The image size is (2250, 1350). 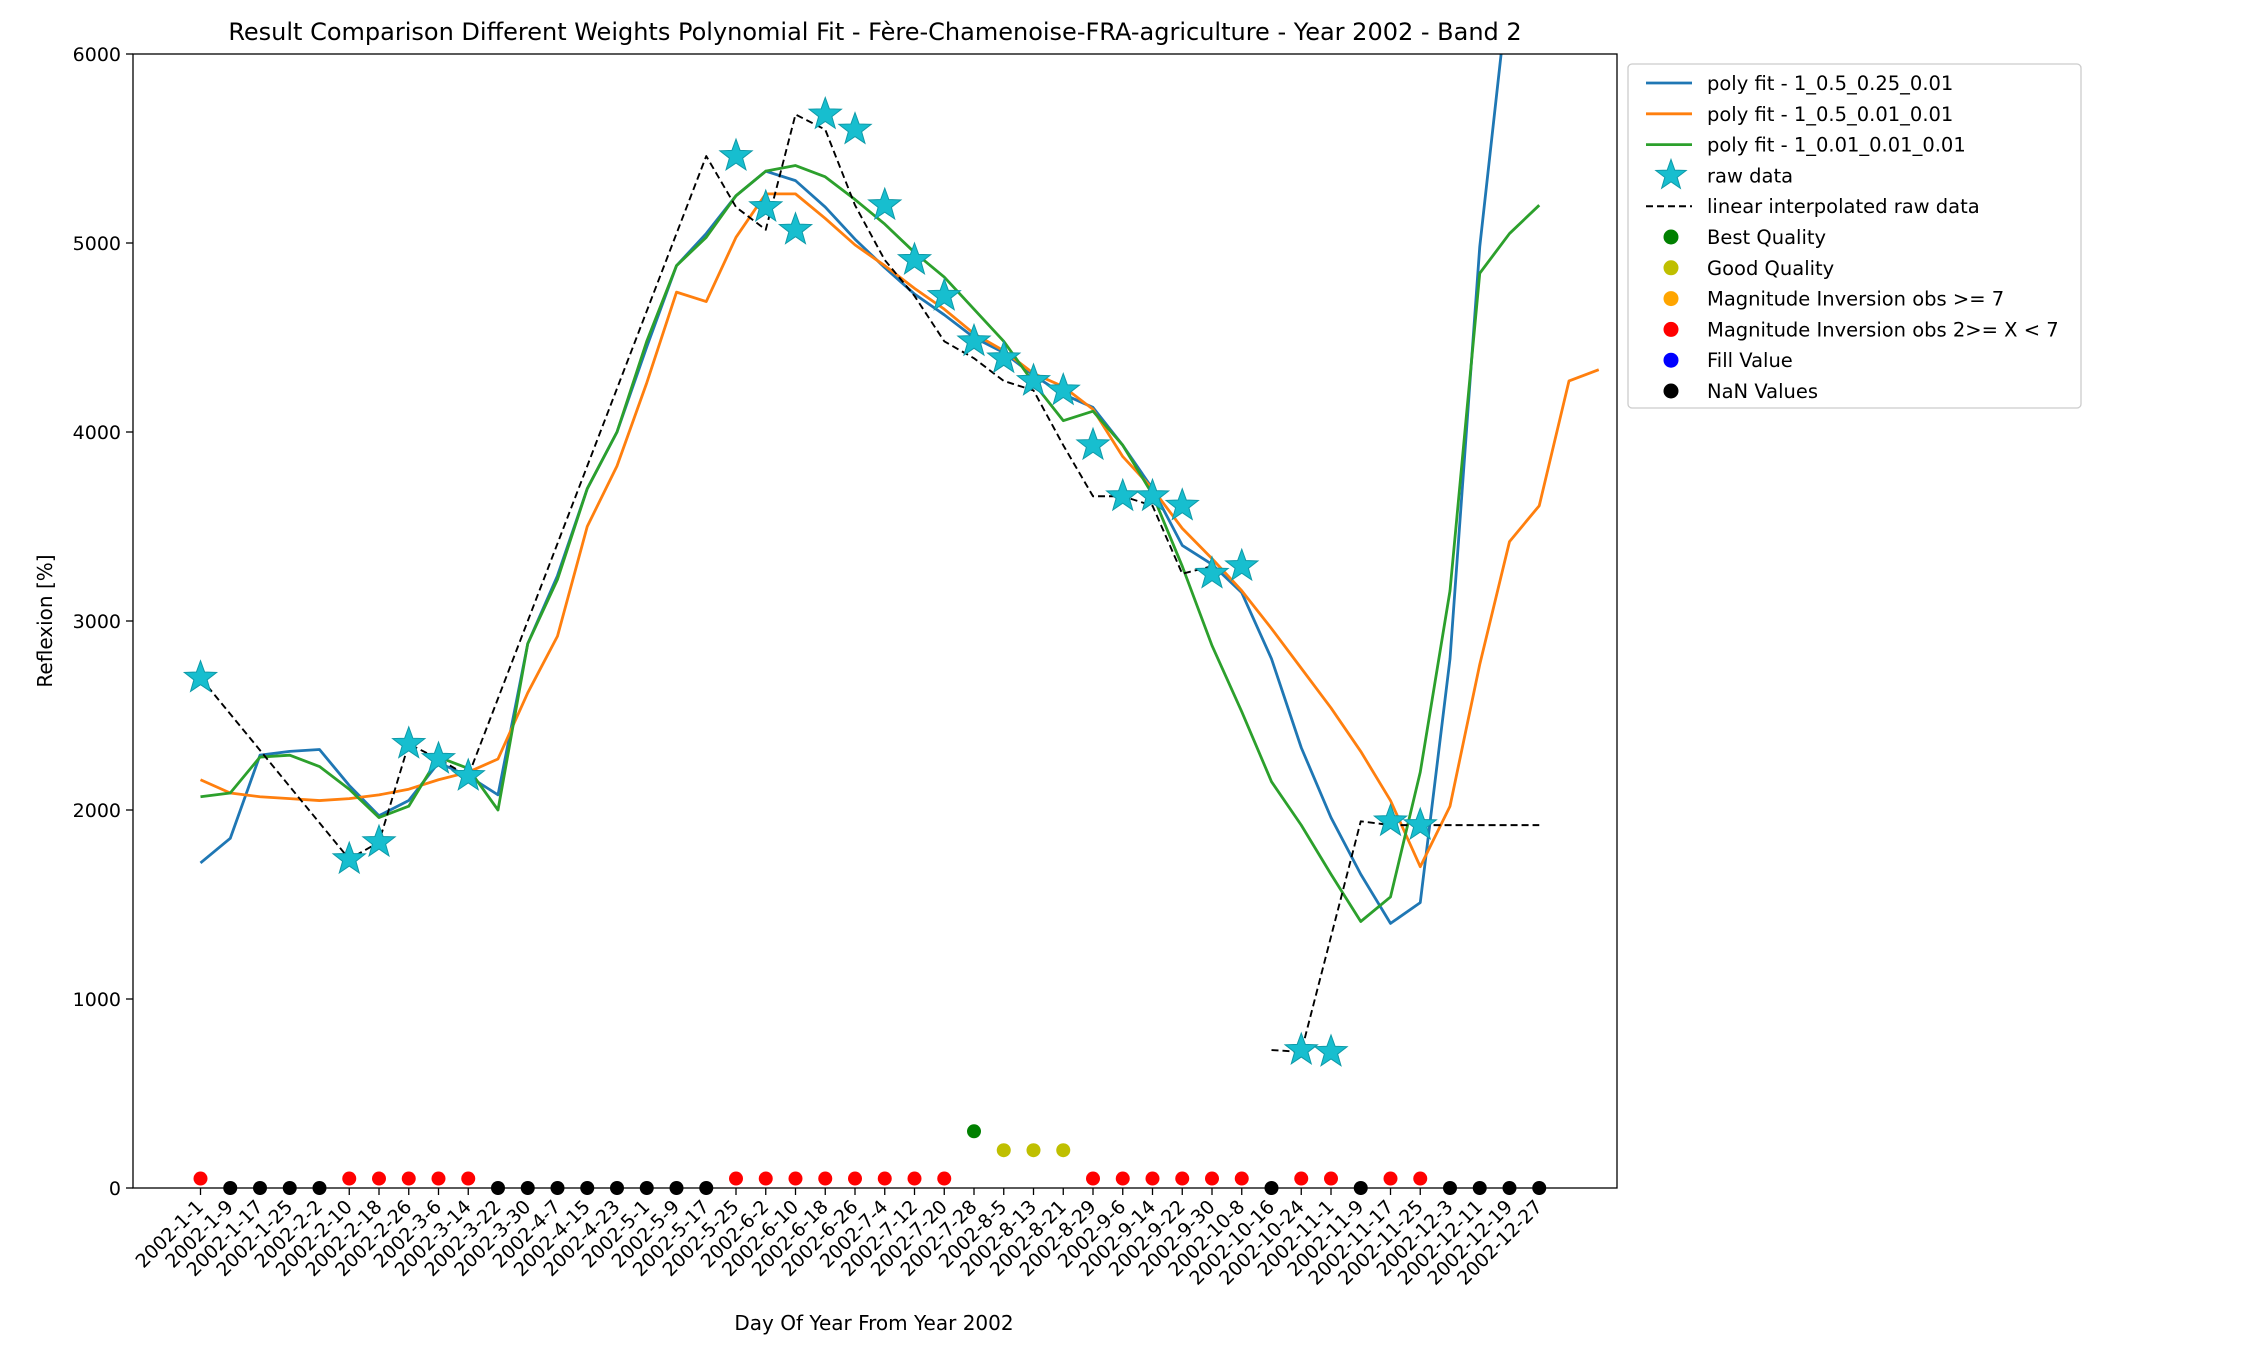 What do you see at coordinates (1671, 173) in the screenshot?
I see `legend-swatch-star` at bounding box center [1671, 173].